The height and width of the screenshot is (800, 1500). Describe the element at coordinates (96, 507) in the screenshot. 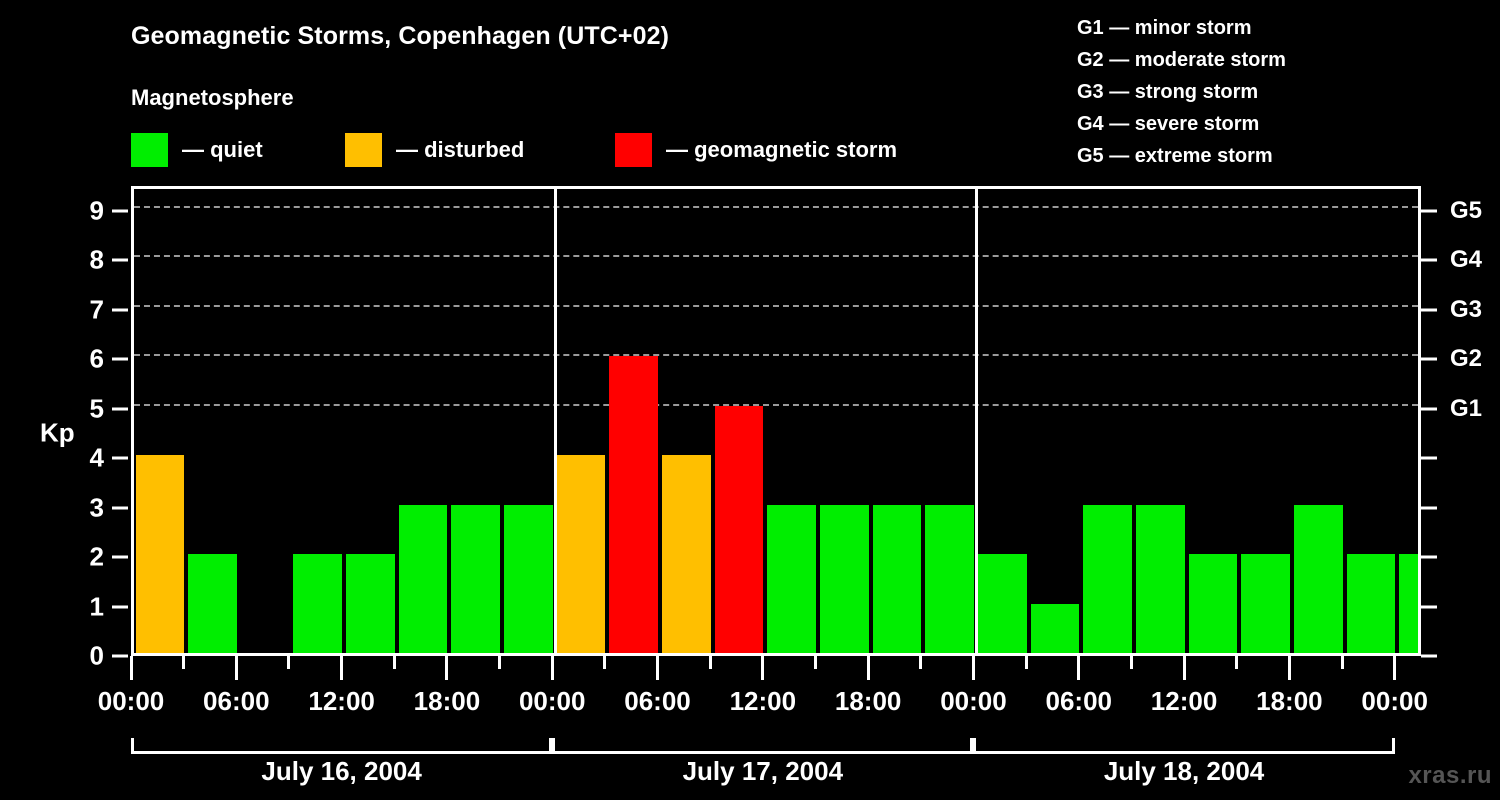

I see `y-axis-tick-label: 3` at that location.